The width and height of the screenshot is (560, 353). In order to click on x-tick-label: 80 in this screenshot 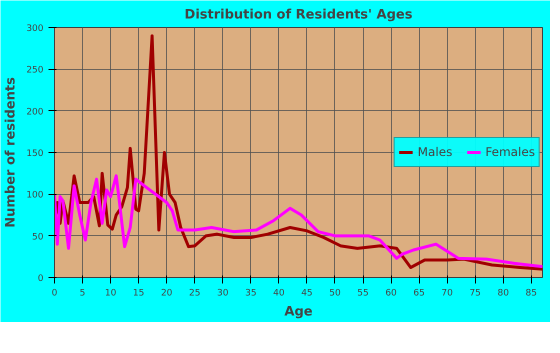, I will do `click(504, 293)`.